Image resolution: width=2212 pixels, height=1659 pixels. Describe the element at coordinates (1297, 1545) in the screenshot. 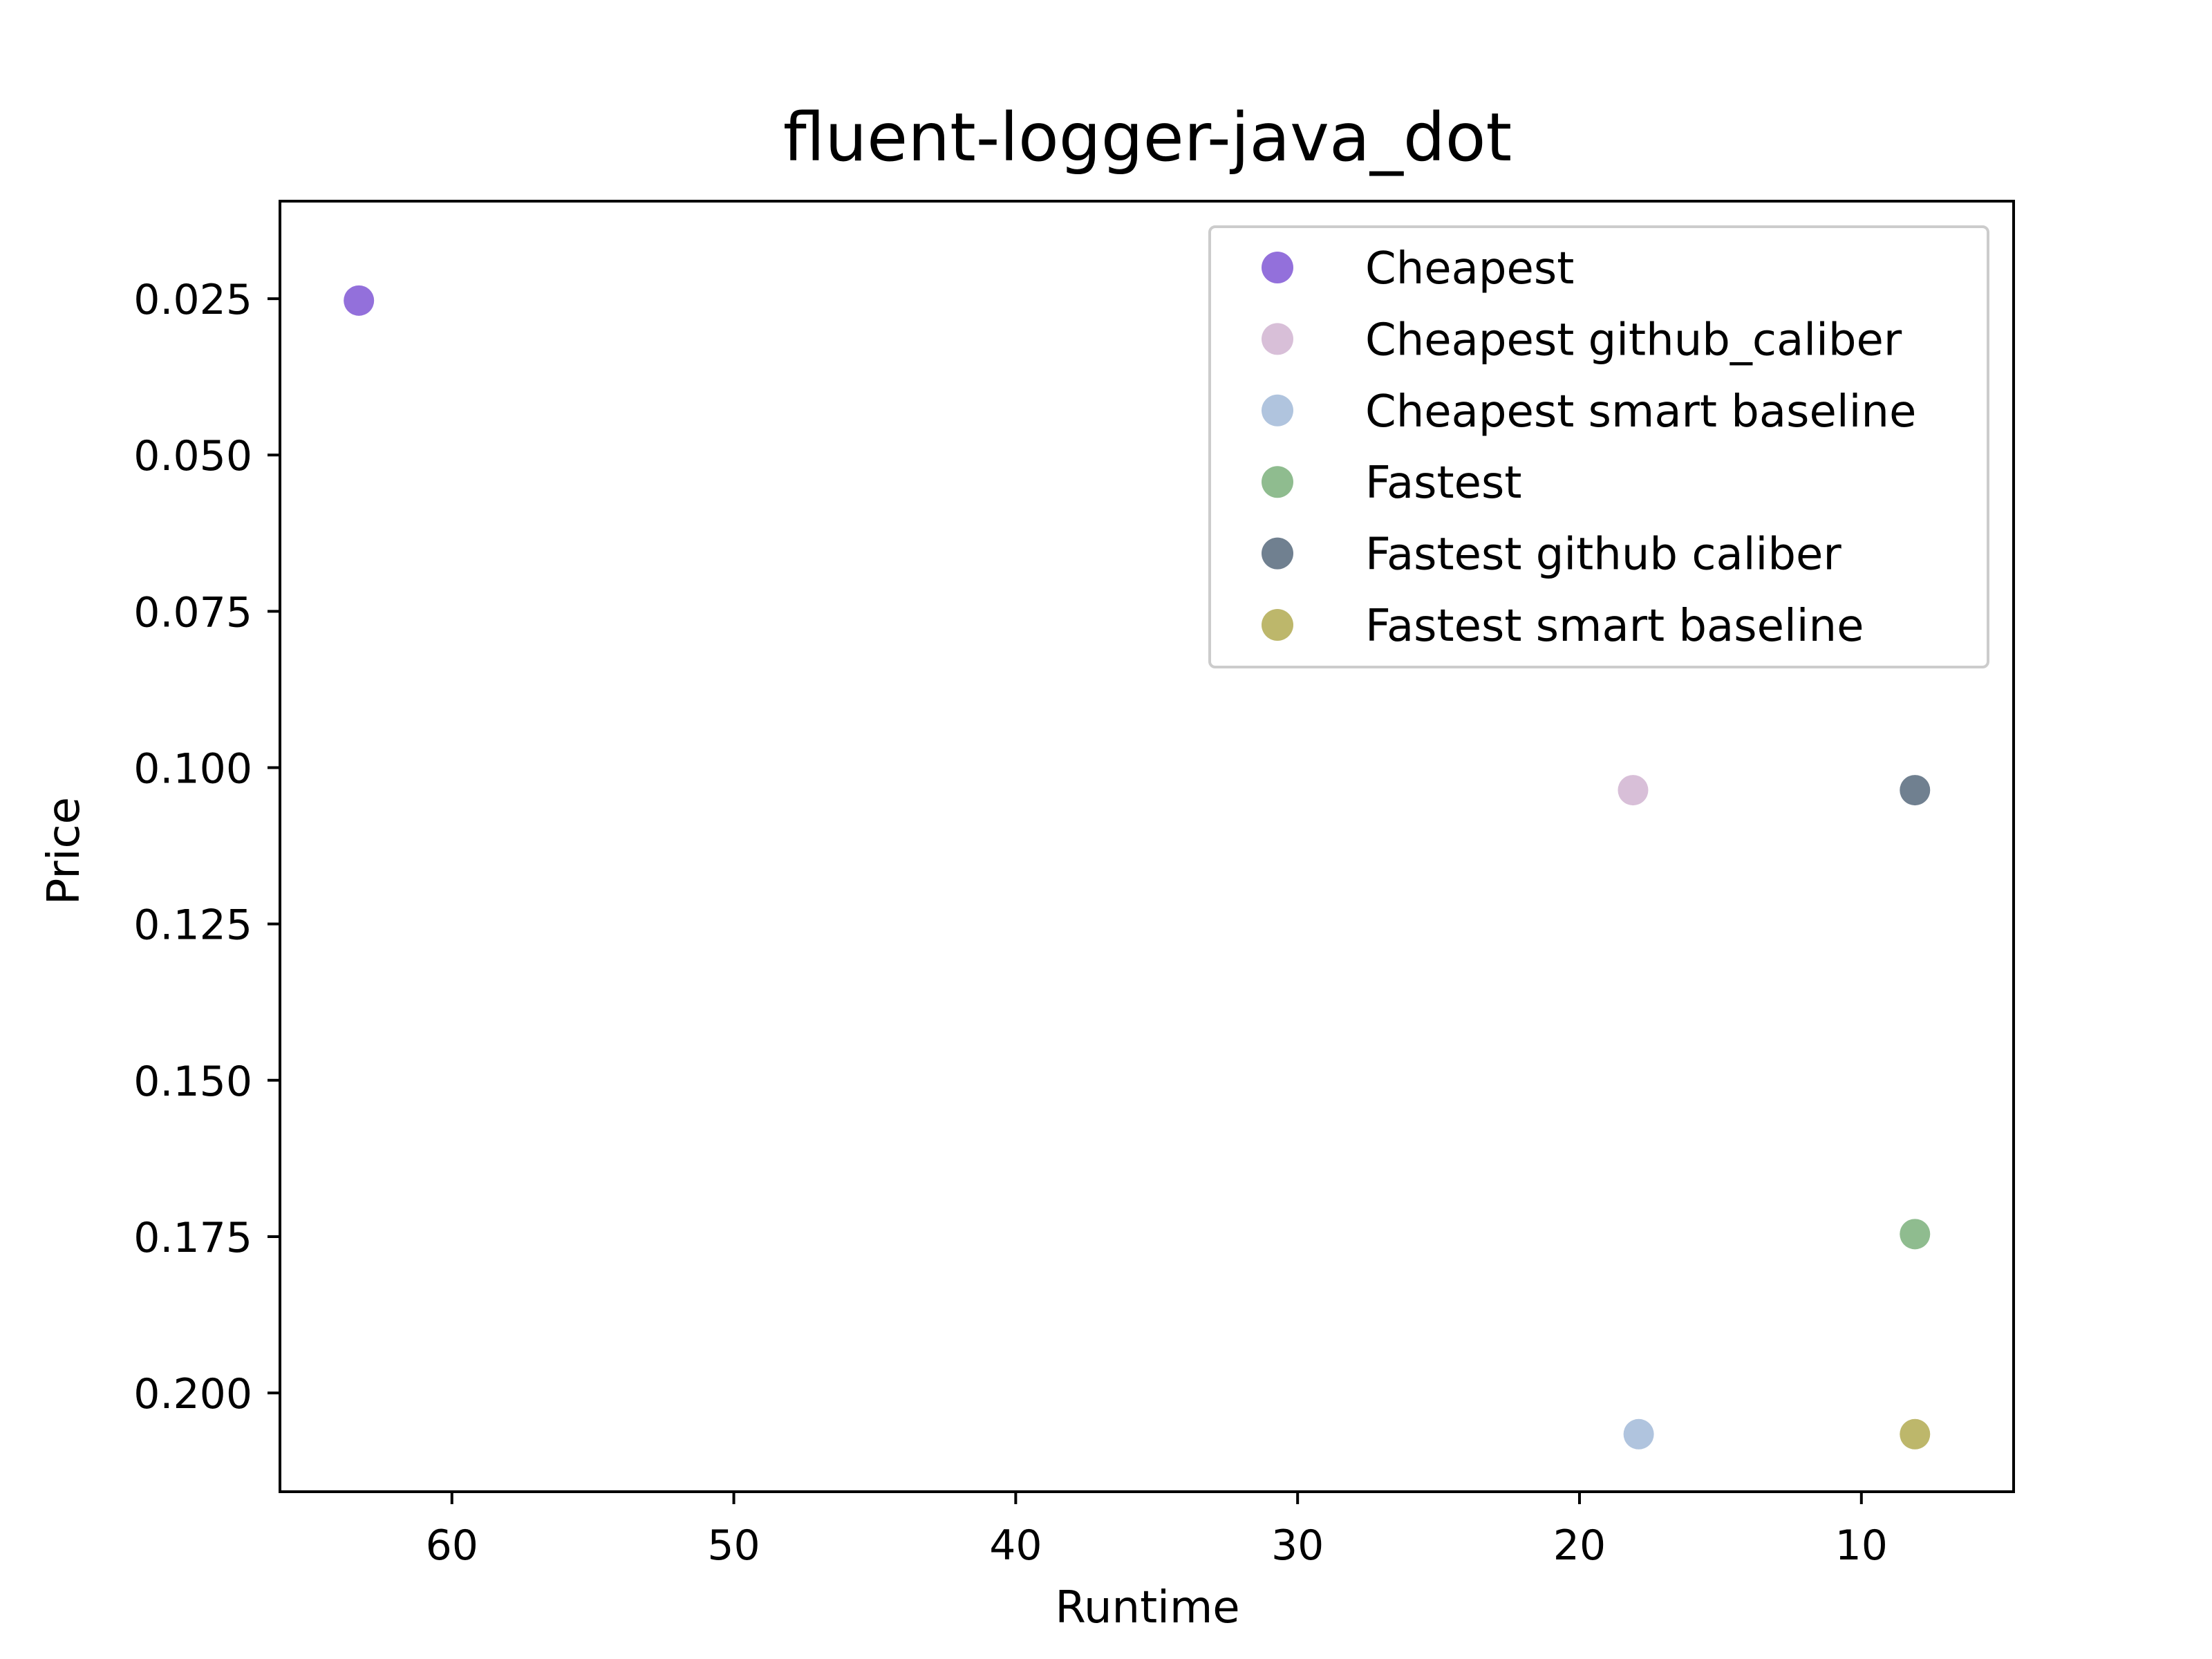

I see `x-tick-label: 30` at that location.